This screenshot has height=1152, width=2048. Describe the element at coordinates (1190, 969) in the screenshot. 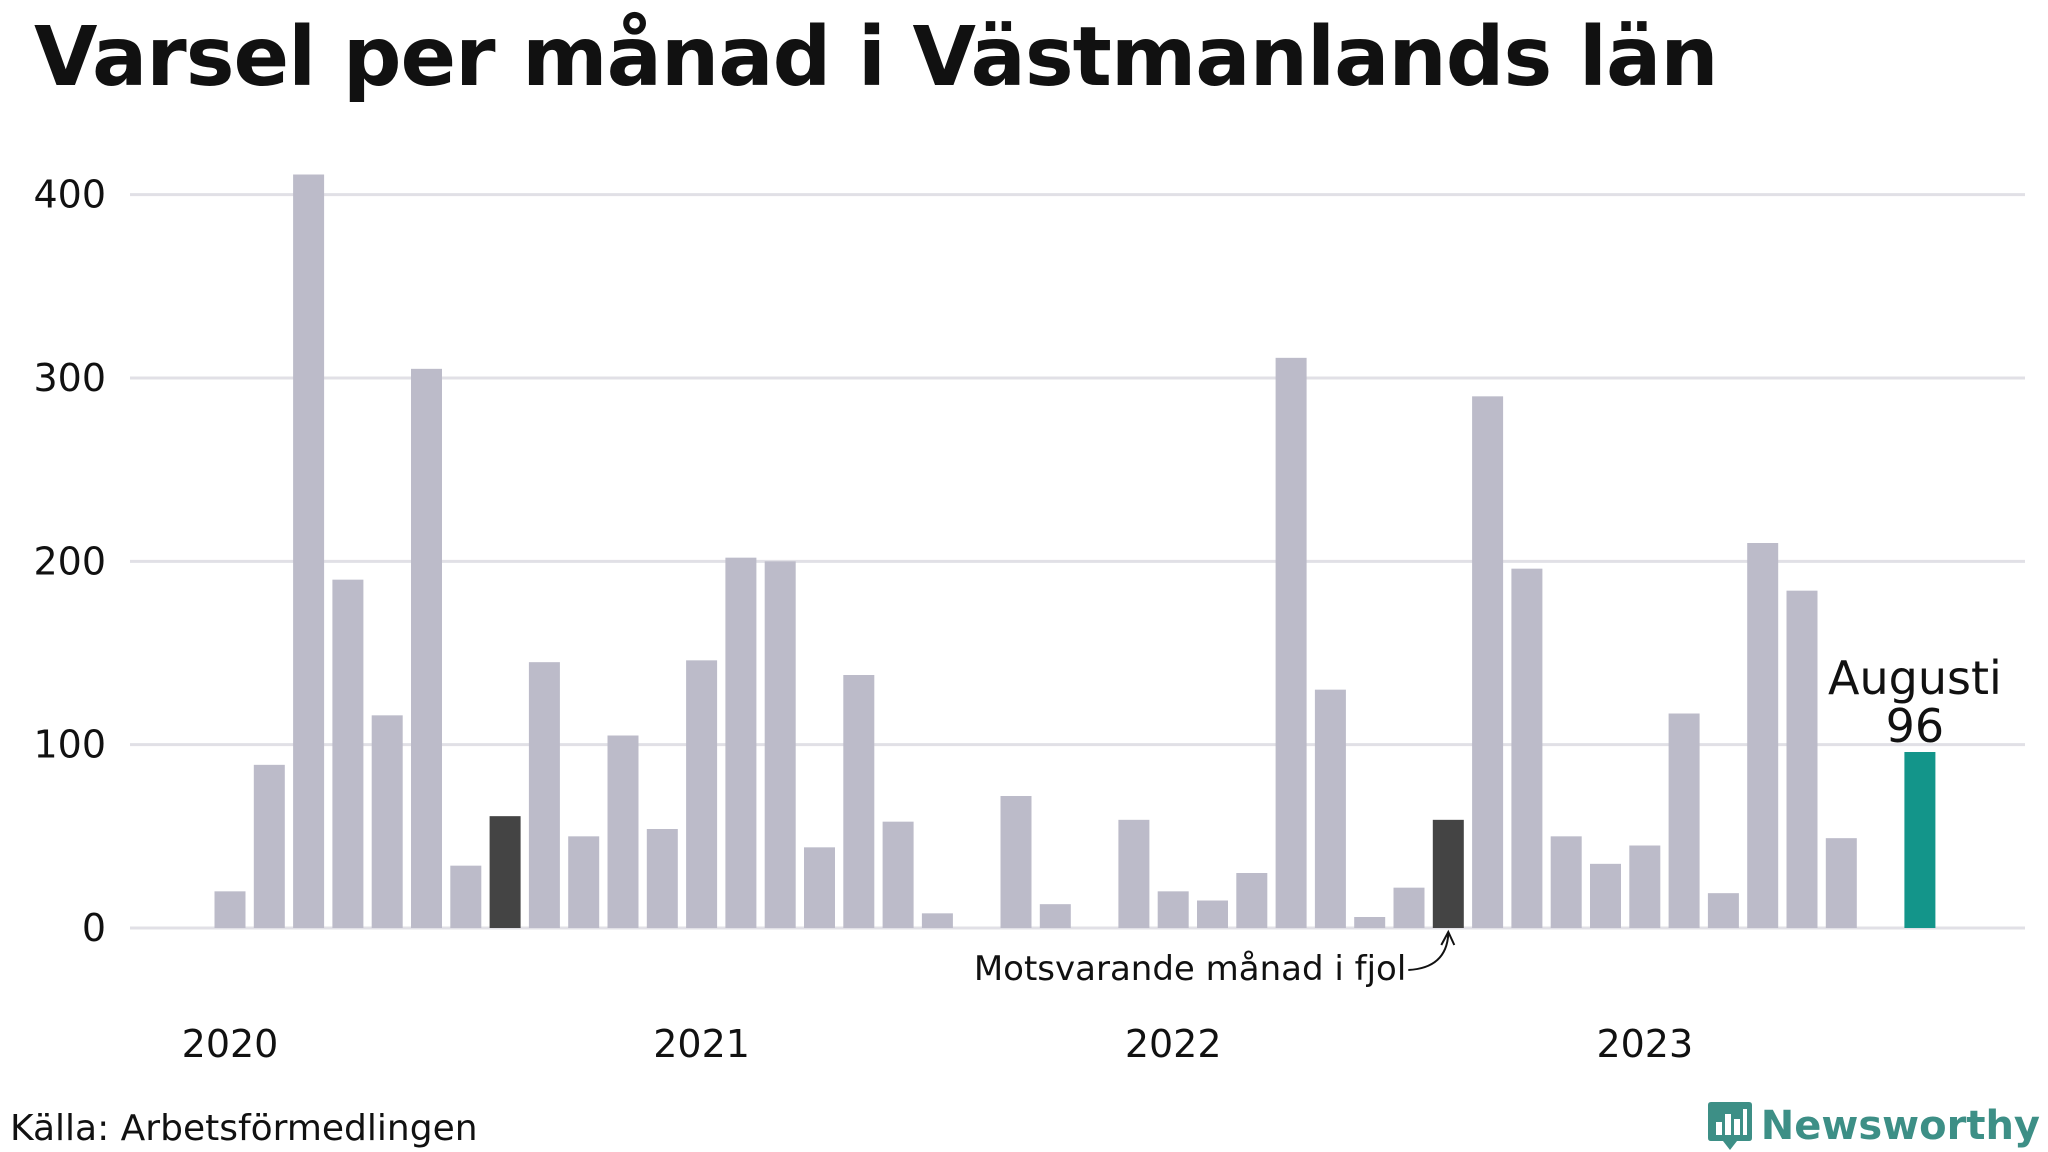

I see `comparison-annotation: Motsvarande månad i fjol` at that location.